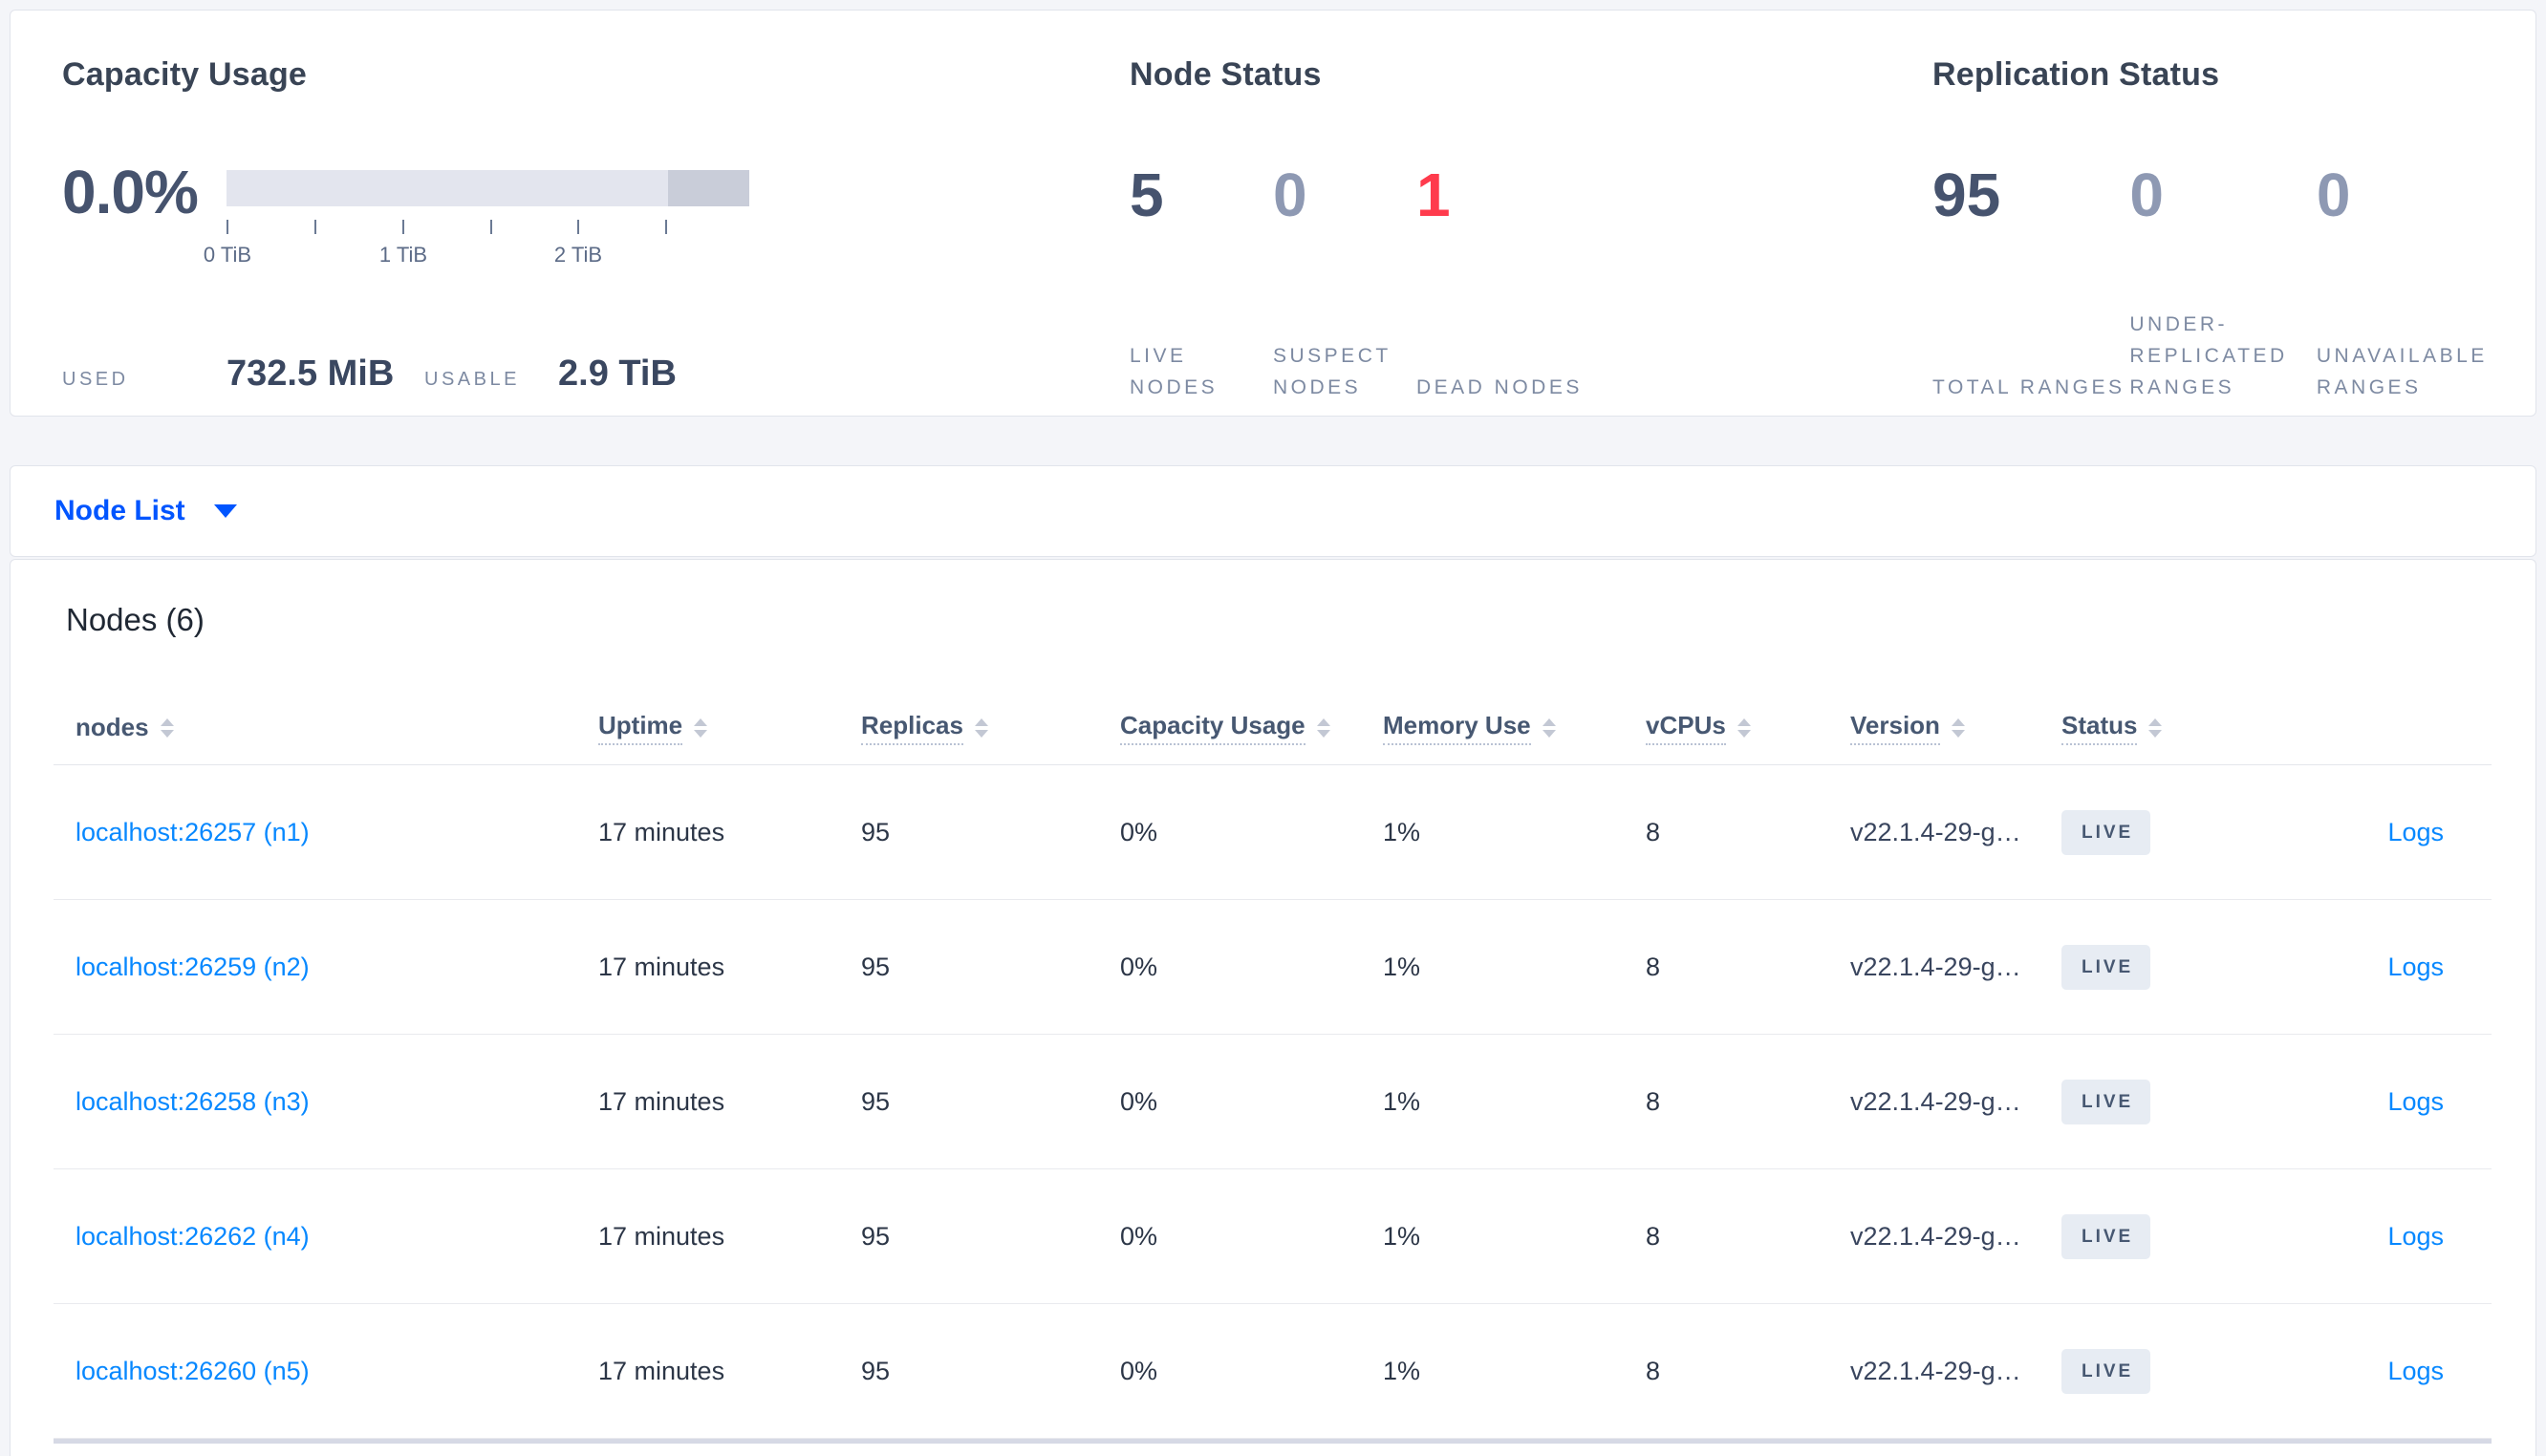 Image resolution: width=2546 pixels, height=1456 pixels. What do you see at coordinates (311, 374) in the screenshot?
I see `used-value: 732.5 MiB` at bounding box center [311, 374].